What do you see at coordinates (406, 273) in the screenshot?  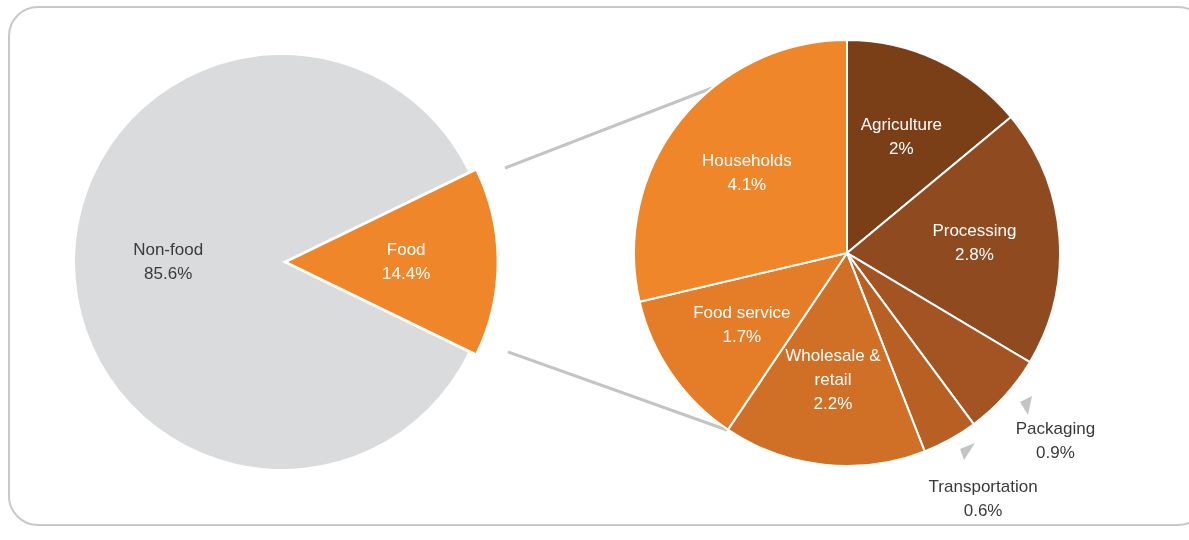 I see `data-label: 14.4%` at bounding box center [406, 273].